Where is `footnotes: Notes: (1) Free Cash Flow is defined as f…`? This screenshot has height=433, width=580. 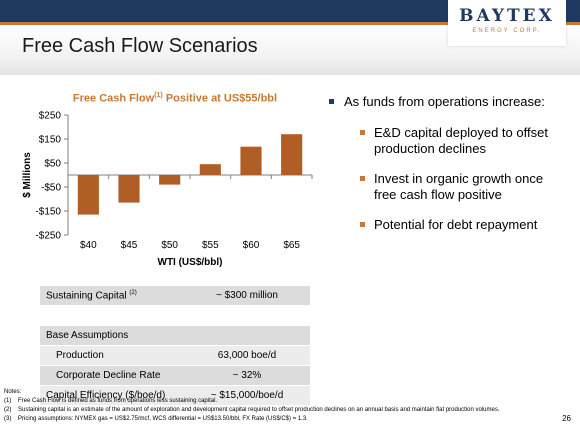
footnotes: Notes: (1) Free Cash Flow is defined as f… is located at coordinates (284, 406).